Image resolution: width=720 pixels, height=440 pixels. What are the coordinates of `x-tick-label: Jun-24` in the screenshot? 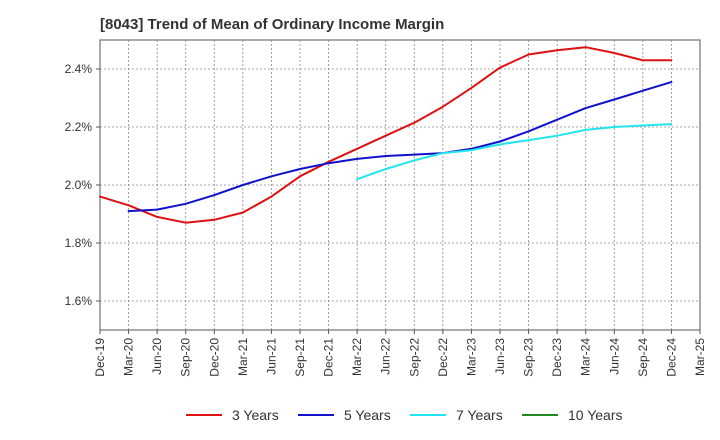 It's located at (614, 356).